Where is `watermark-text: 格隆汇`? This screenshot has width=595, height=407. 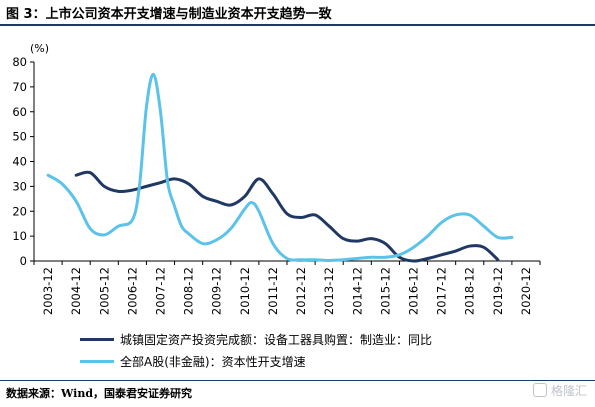 watermark-text: 格隆汇 is located at coordinates (568, 391).